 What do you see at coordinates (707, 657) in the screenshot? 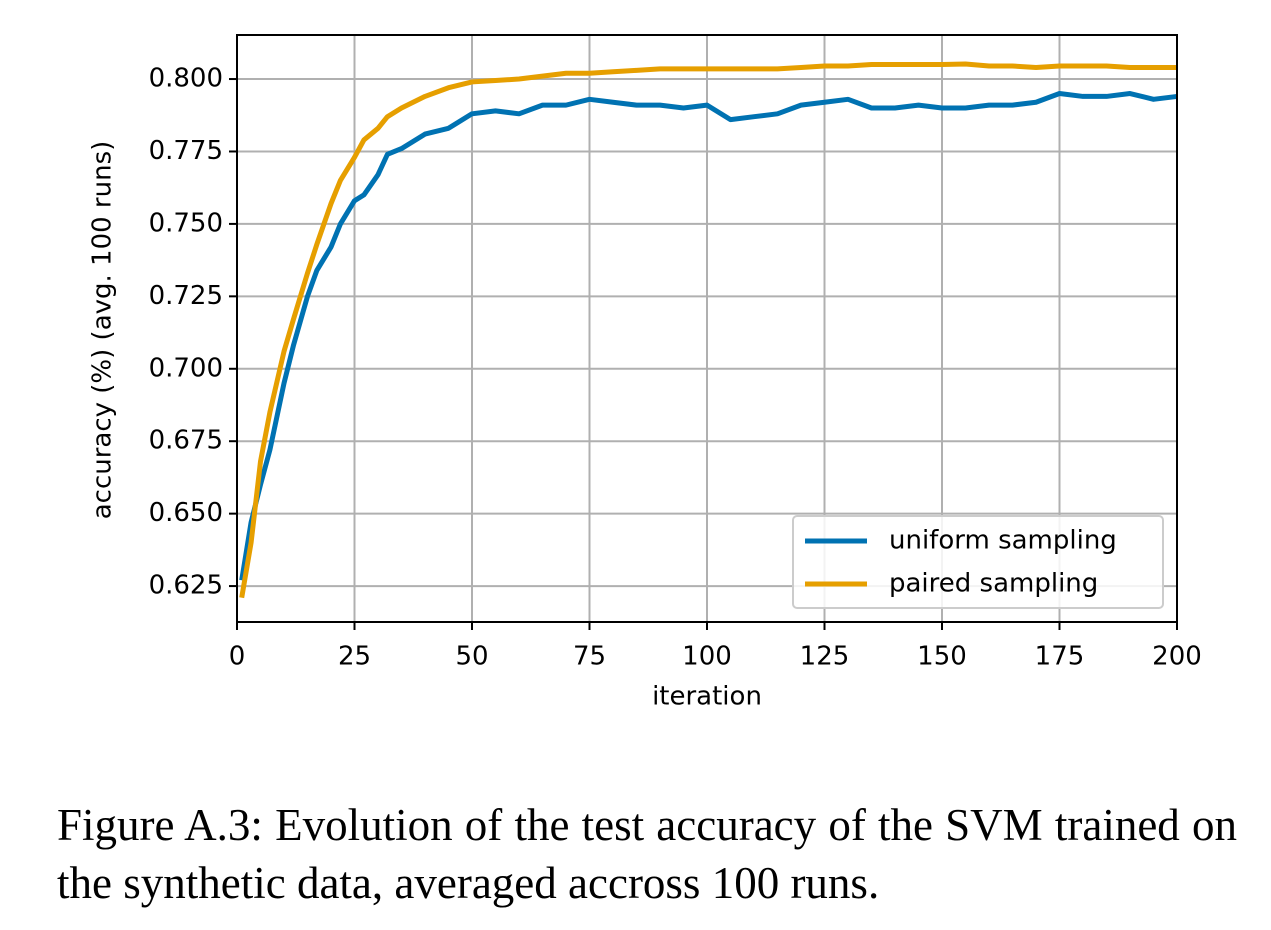
I see `x-tick-label: 100` at bounding box center [707, 657].